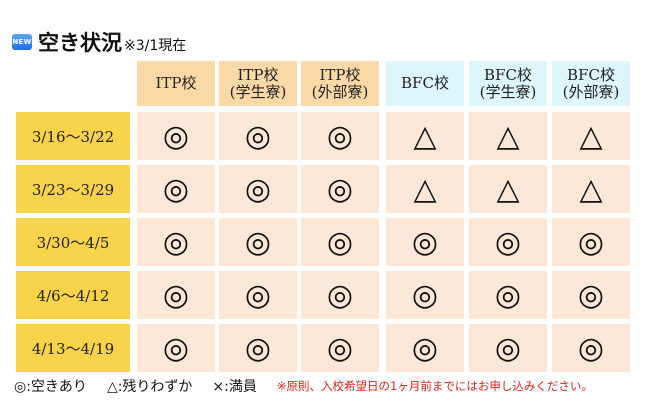 The image size is (660, 413). I want to click on title-row: NEW 空き状況 ※3/1現在, so click(99, 42).